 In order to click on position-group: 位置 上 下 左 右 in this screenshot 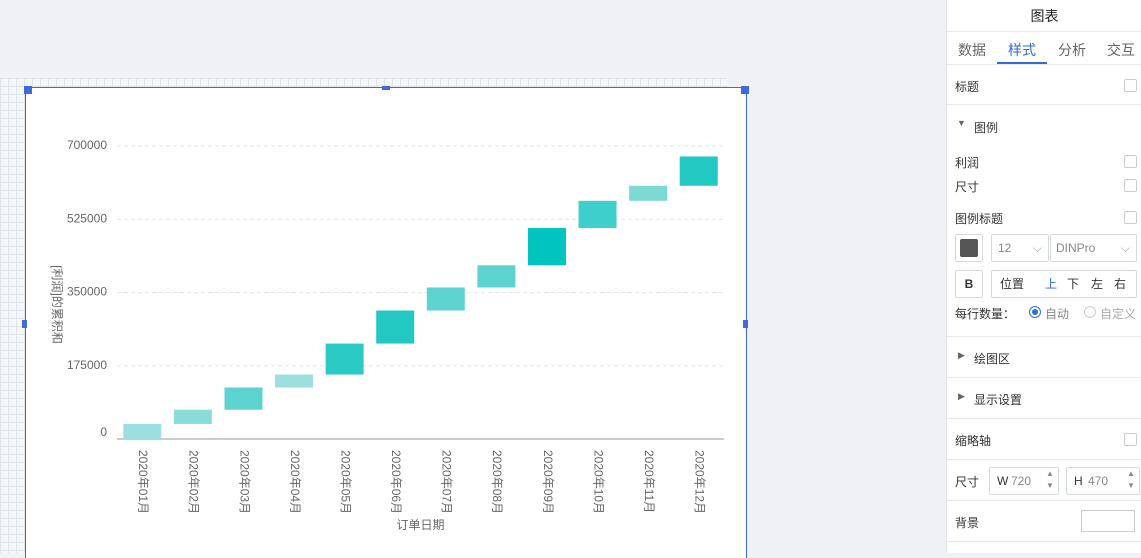, I will do `click(1064, 284)`.